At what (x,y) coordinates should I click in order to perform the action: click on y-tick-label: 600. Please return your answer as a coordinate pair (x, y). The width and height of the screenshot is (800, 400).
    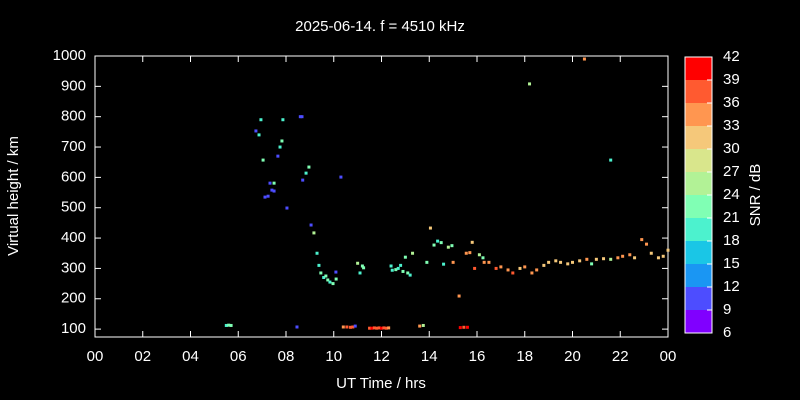
    Looking at the image, I should click on (73, 176).